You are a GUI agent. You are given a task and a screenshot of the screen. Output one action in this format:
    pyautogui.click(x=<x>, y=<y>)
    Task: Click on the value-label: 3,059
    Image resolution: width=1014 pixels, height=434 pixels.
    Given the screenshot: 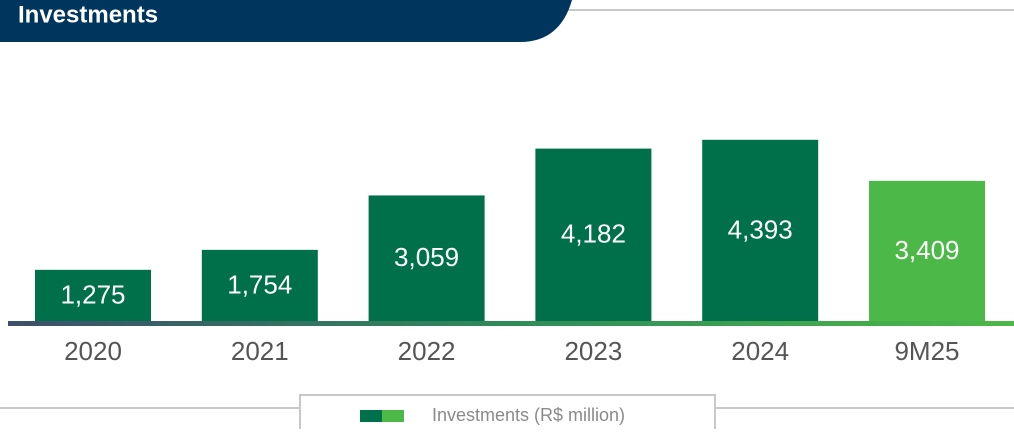 What is the action you would take?
    pyautogui.click(x=426, y=257)
    